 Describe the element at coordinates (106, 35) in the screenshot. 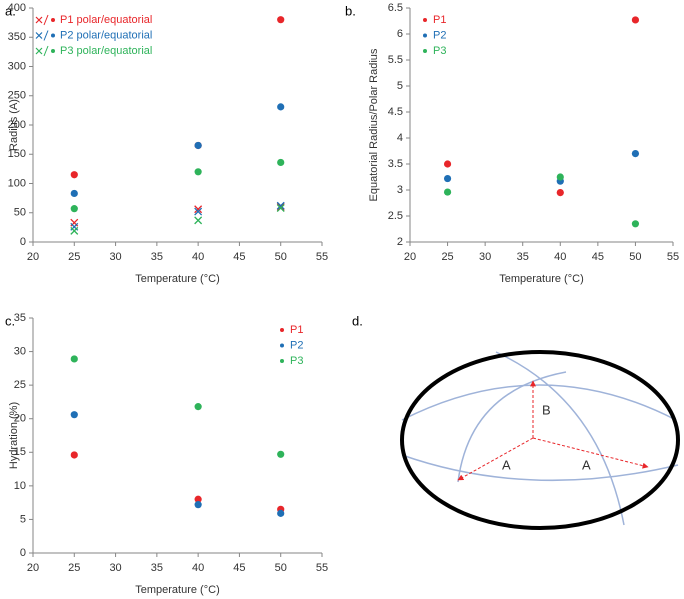

I see `legend-label: P2 polar/equatorial` at that location.